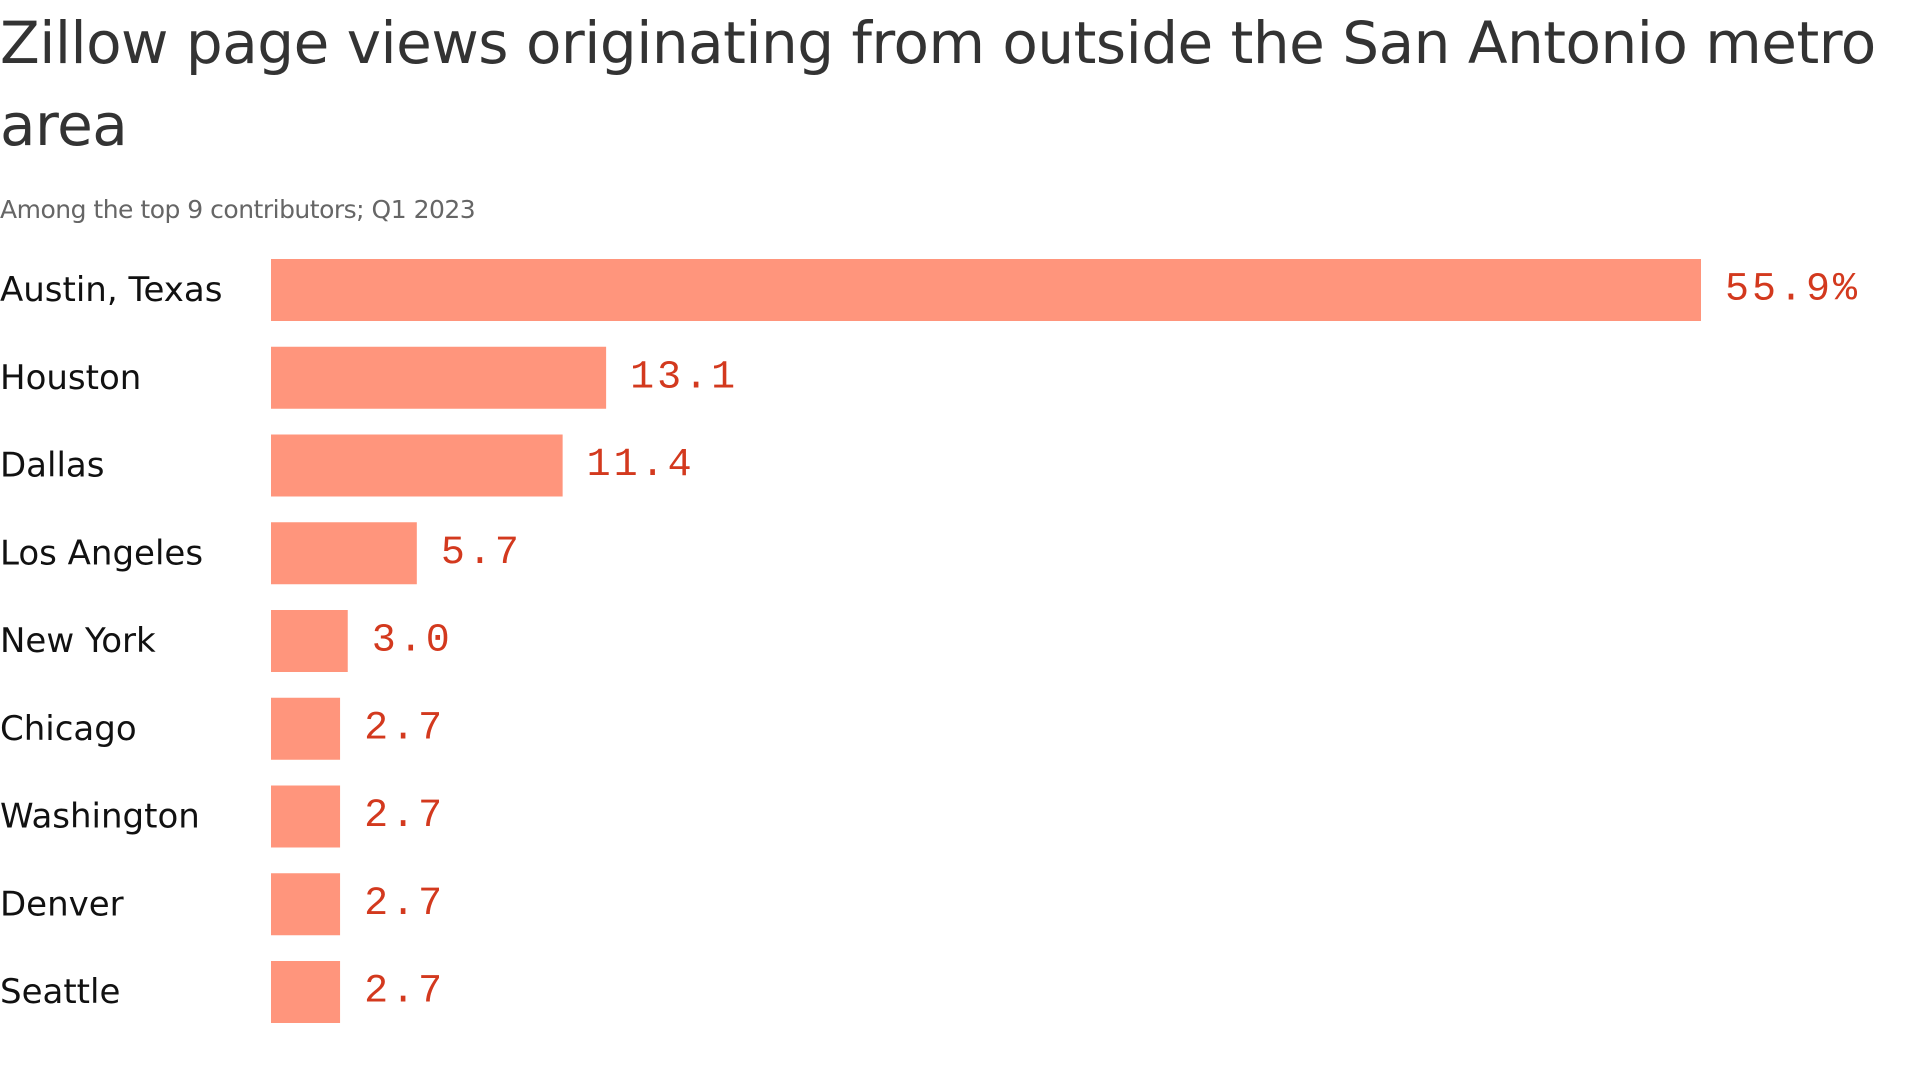 The height and width of the screenshot is (1080, 1920). What do you see at coordinates (684, 377) in the screenshot?
I see `value-label: 13.1` at bounding box center [684, 377].